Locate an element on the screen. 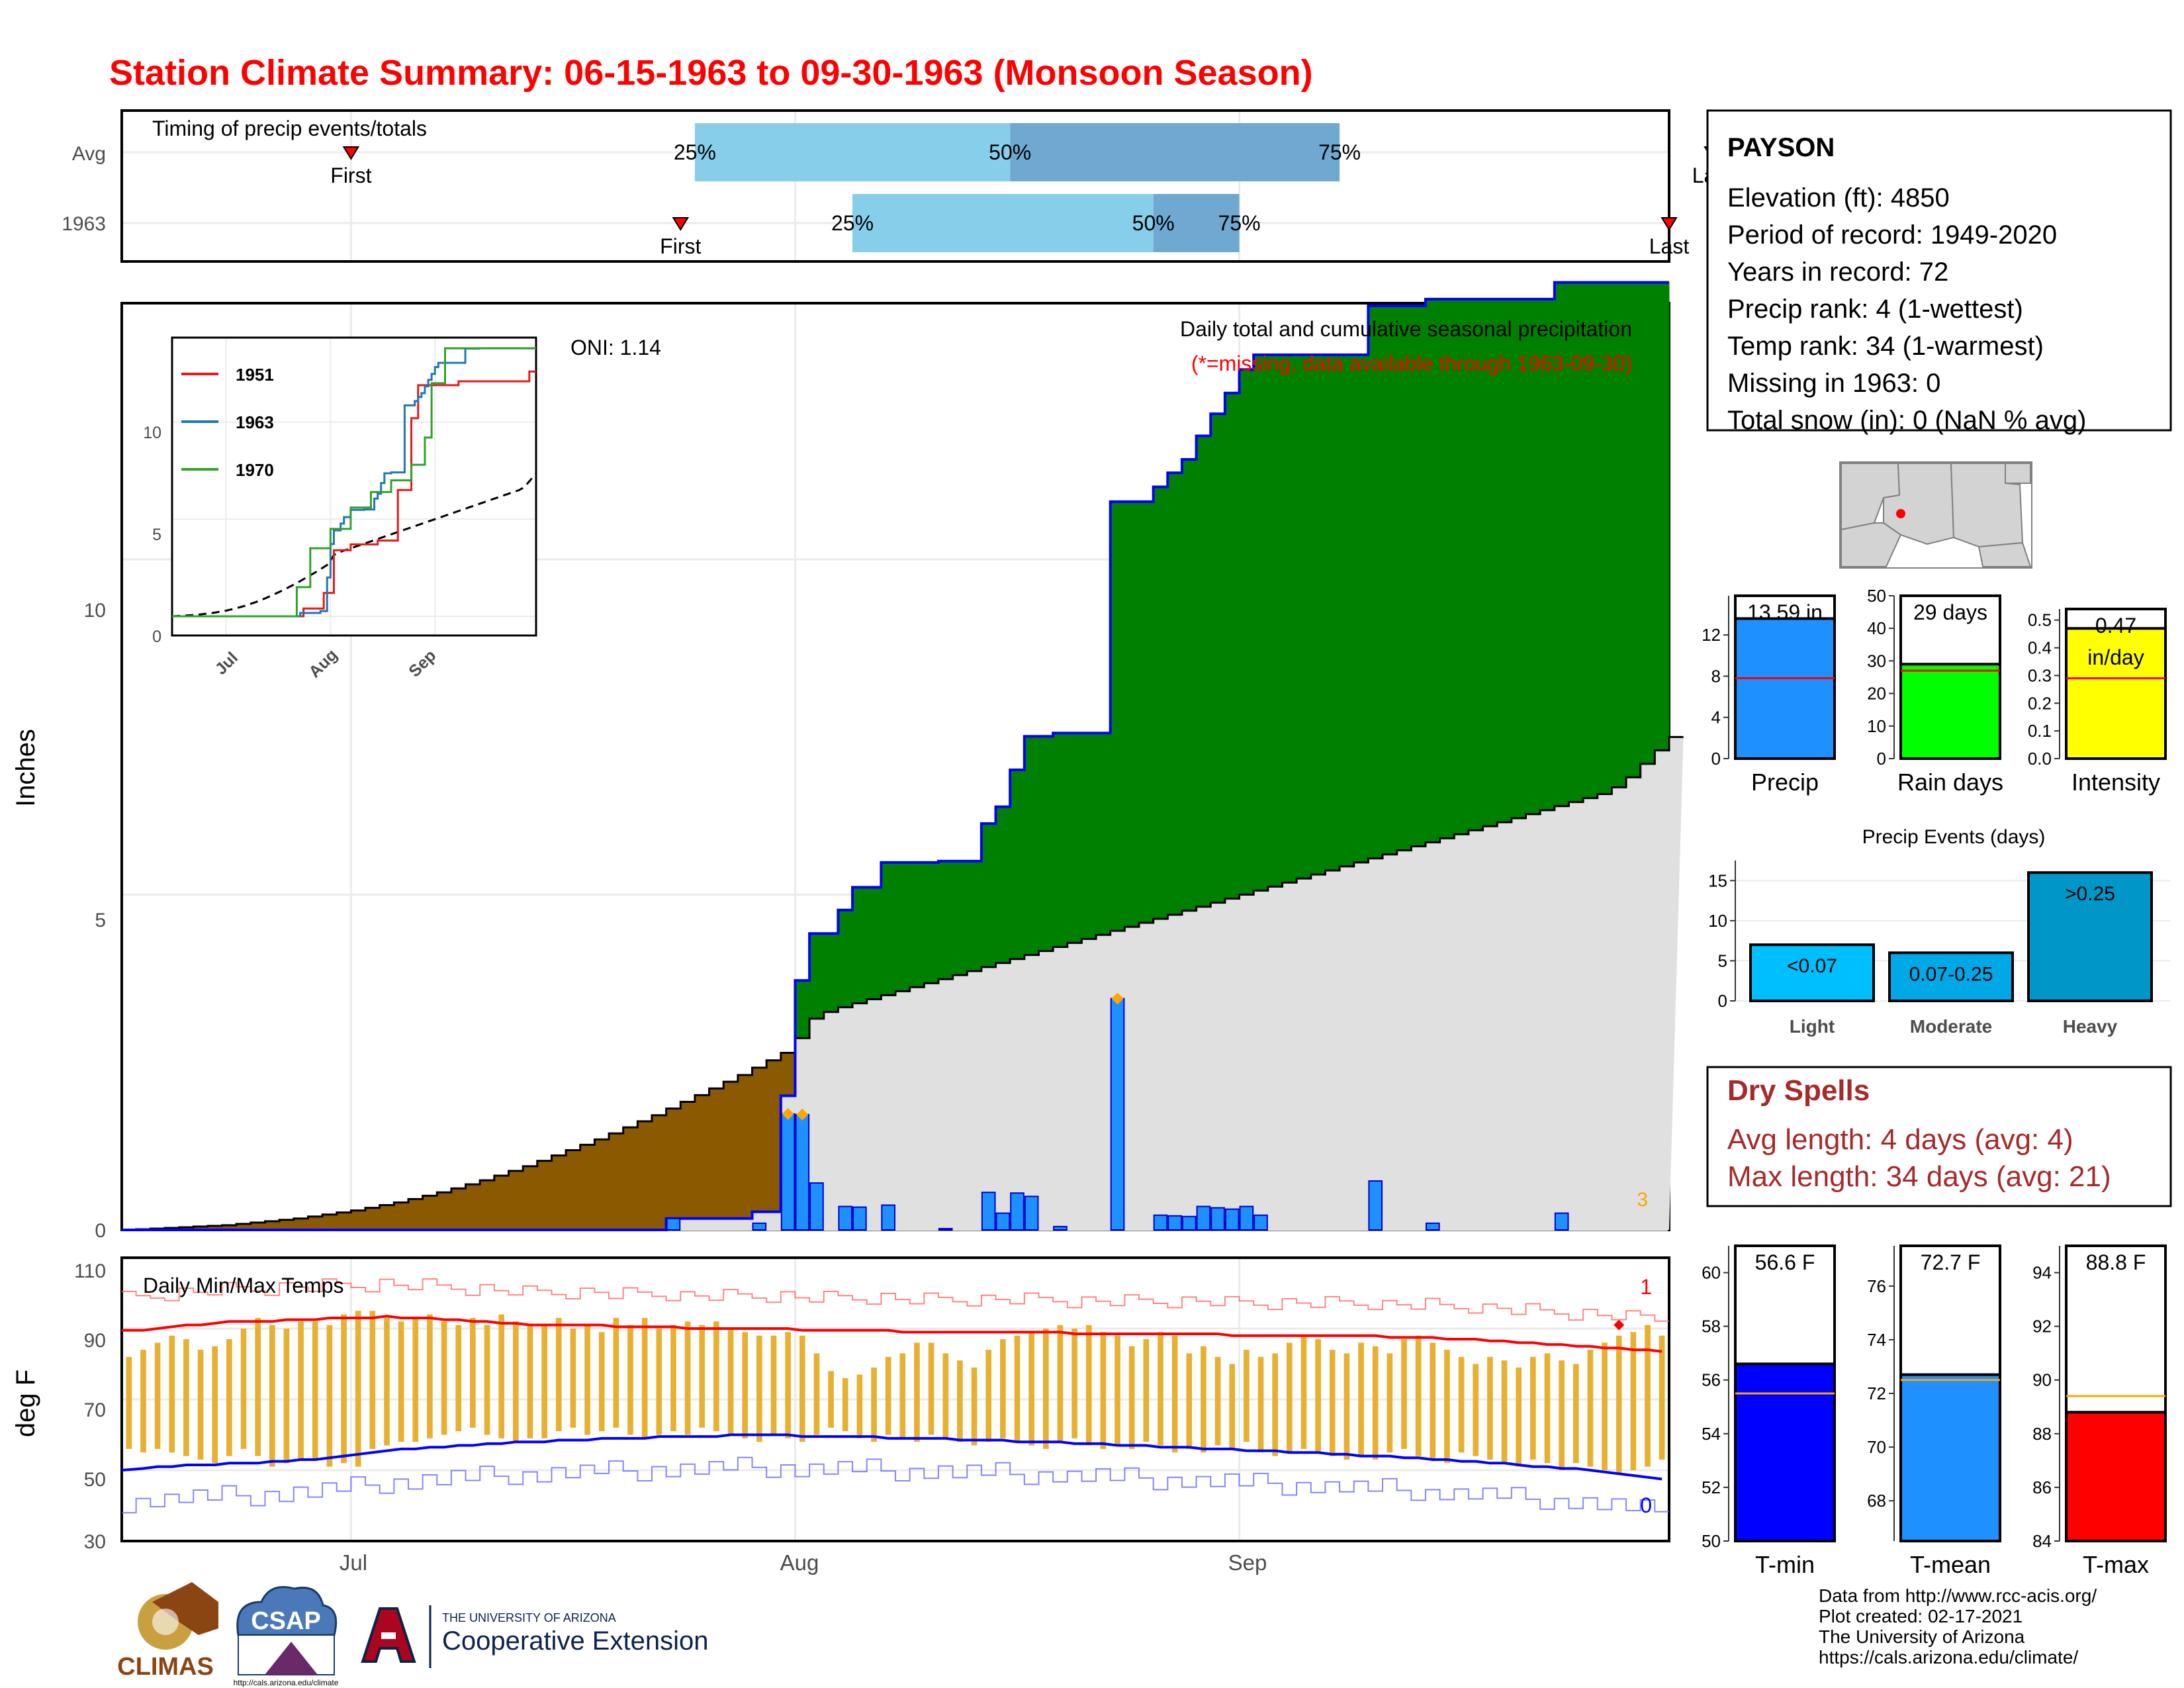 This screenshot has height=1688, width=2184. precip-ytick-2: 8 is located at coordinates (1716, 676).